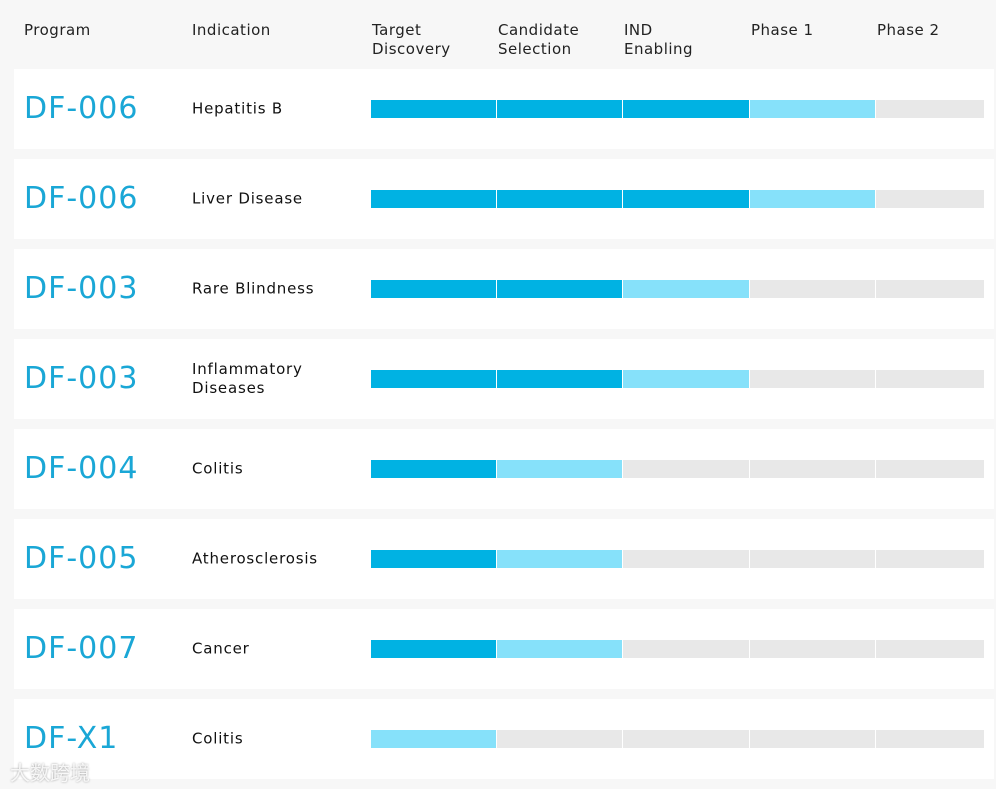  Describe the element at coordinates (397, 30) in the screenshot. I see `header-stage-line: Target` at that location.